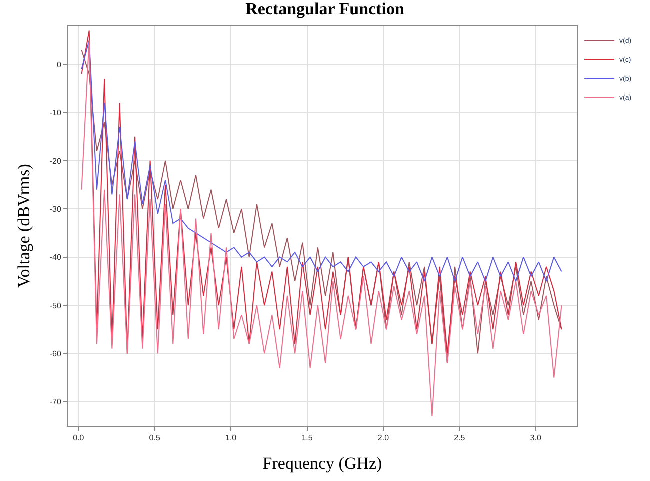  Describe the element at coordinates (56, 402) in the screenshot. I see `y-tick-label: -70` at that location.